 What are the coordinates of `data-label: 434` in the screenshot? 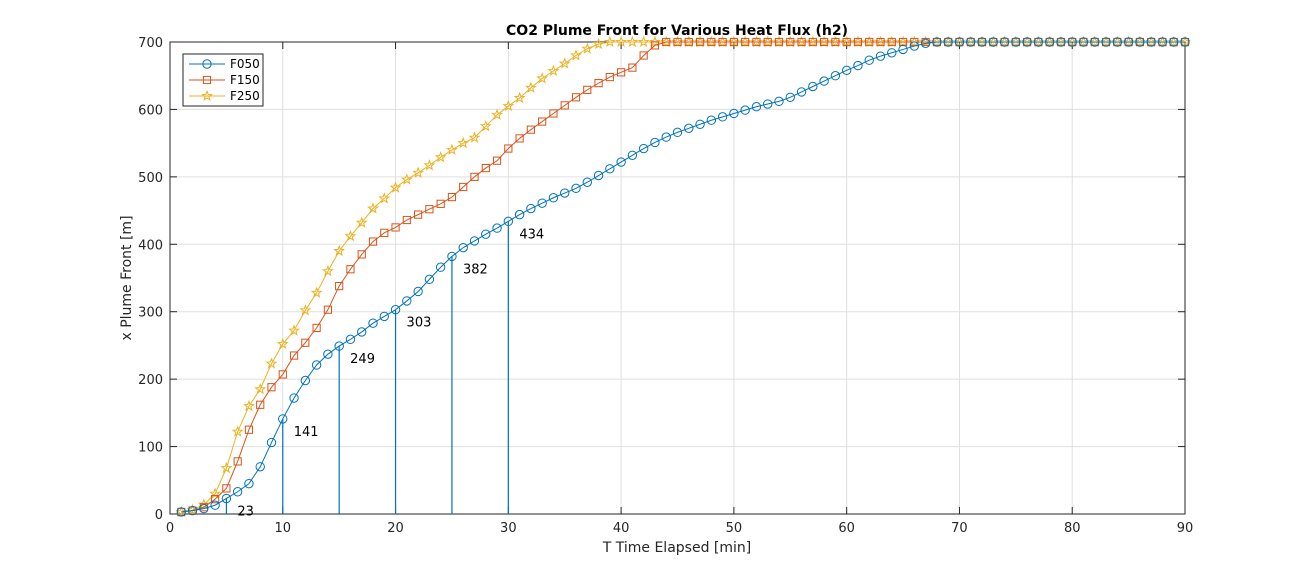 It's located at (531, 234).